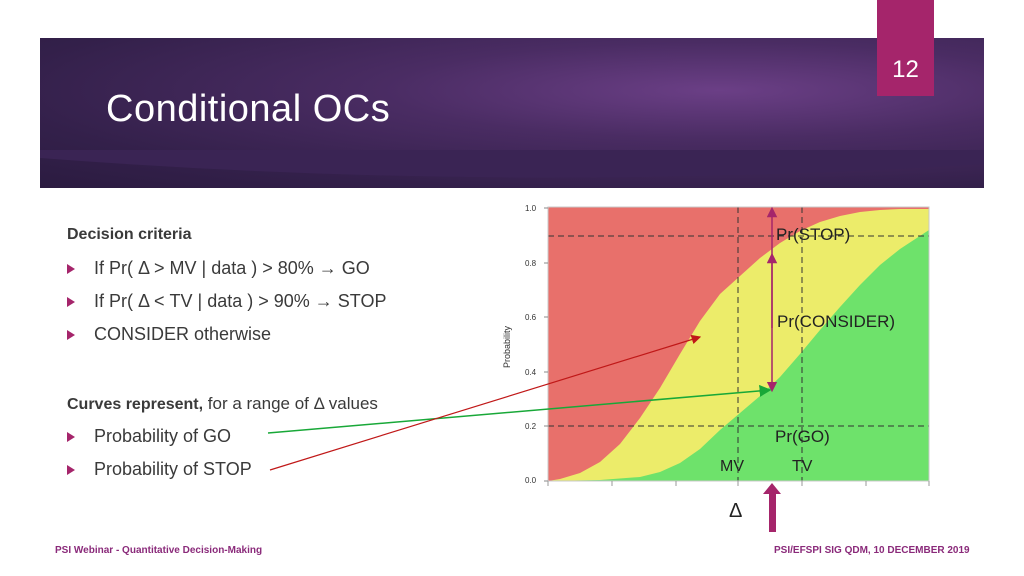 Image resolution: width=1024 pixels, height=576 pixels. What do you see at coordinates (183, 334) in the screenshot?
I see `decision-item-label: CONSIDER otherwise` at bounding box center [183, 334].